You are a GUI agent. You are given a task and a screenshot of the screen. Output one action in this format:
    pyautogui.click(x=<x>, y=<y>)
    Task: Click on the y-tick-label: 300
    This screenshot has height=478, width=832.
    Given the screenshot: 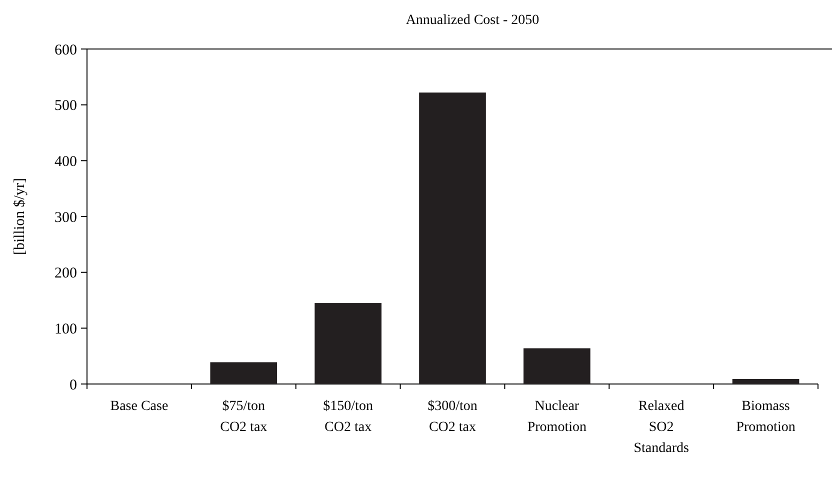 What is the action you would take?
    pyautogui.click(x=65, y=218)
    